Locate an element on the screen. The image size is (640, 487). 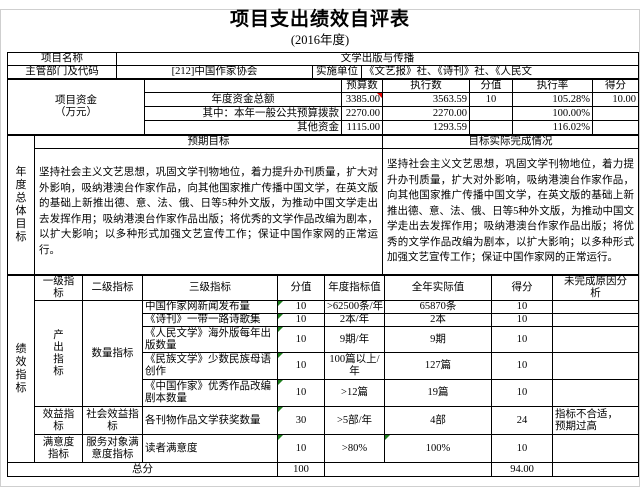
actual-completion-header: 目标实际完成情况 is located at coordinates (510, 142).